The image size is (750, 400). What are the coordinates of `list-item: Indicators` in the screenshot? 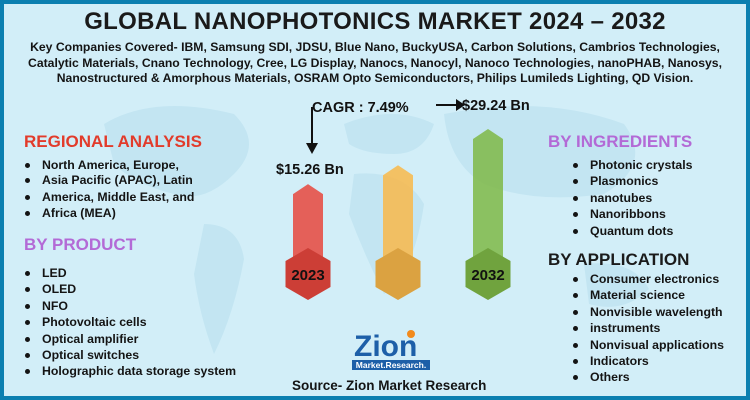 It's located at (658, 361).